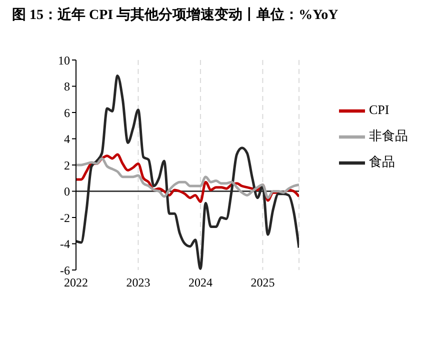 The image size is (433, 338). What do you see at coordinates (65, 244) in the screenshot?
I see `y-tick-label: -4` at bounding box center [65, 244].